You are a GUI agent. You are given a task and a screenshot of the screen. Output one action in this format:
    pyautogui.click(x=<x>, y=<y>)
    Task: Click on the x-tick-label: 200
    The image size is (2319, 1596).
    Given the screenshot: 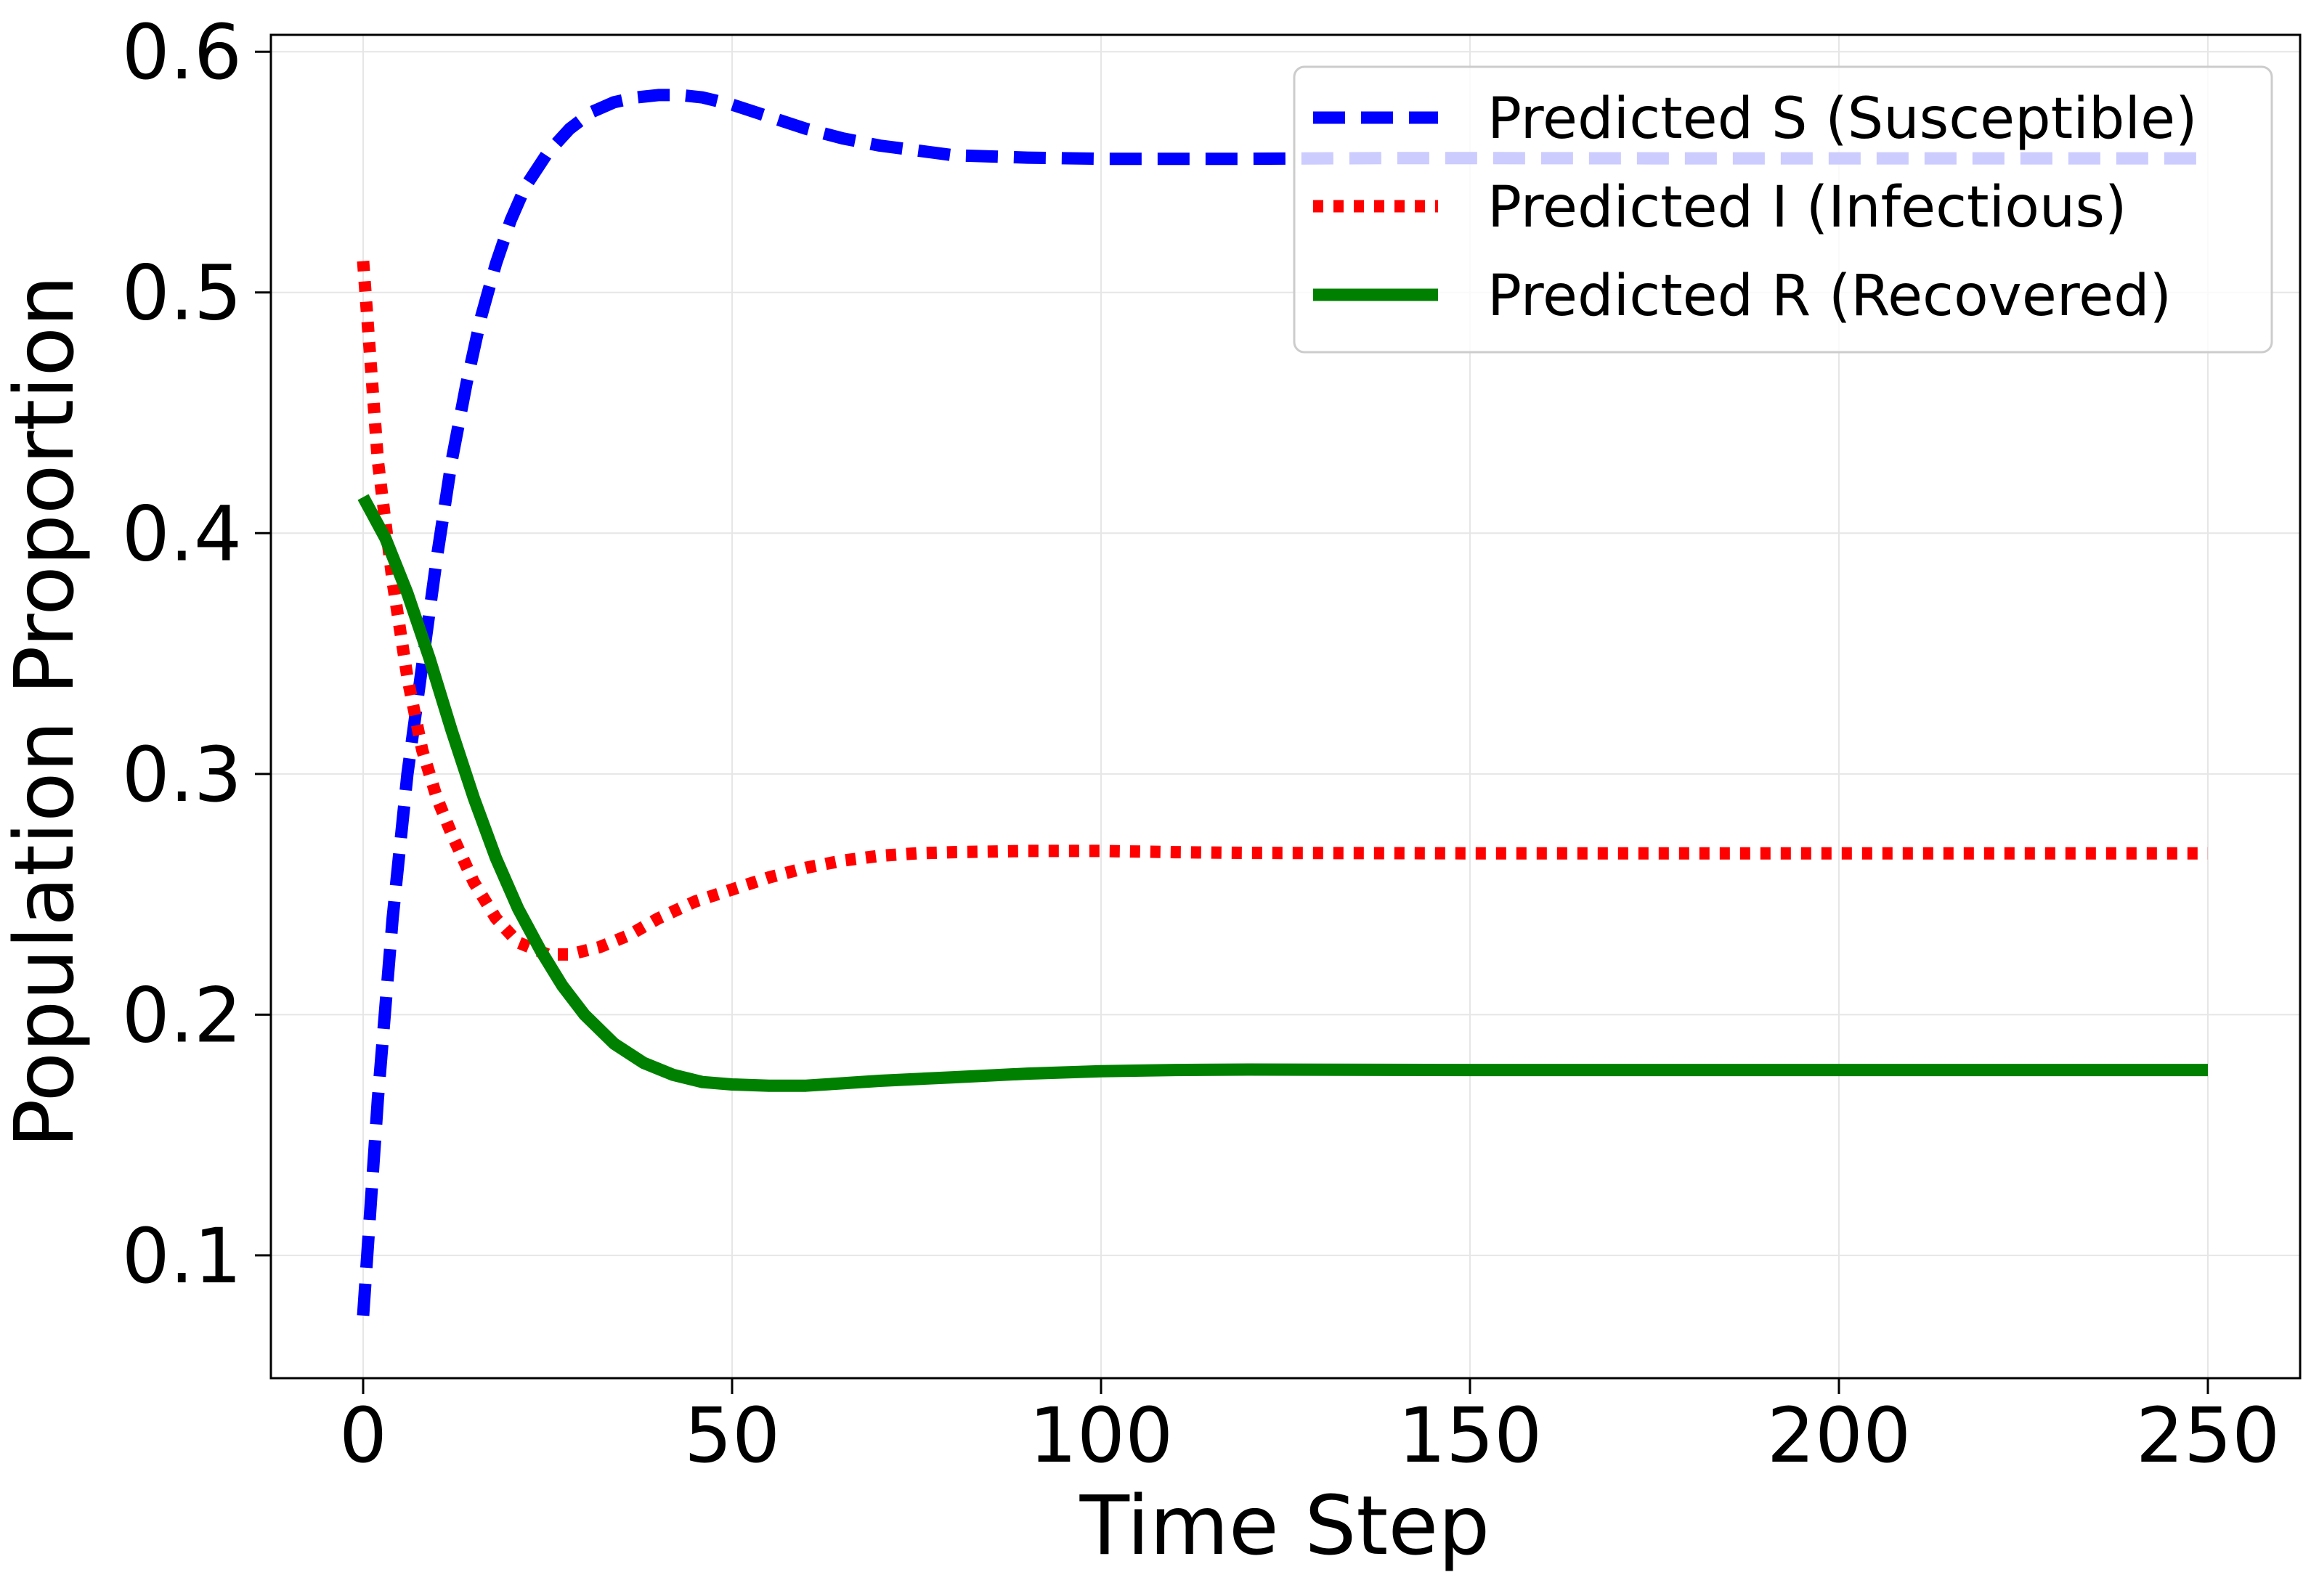 What is the action you would take?
    pyautogui.click(x=1839, y=1435)
    